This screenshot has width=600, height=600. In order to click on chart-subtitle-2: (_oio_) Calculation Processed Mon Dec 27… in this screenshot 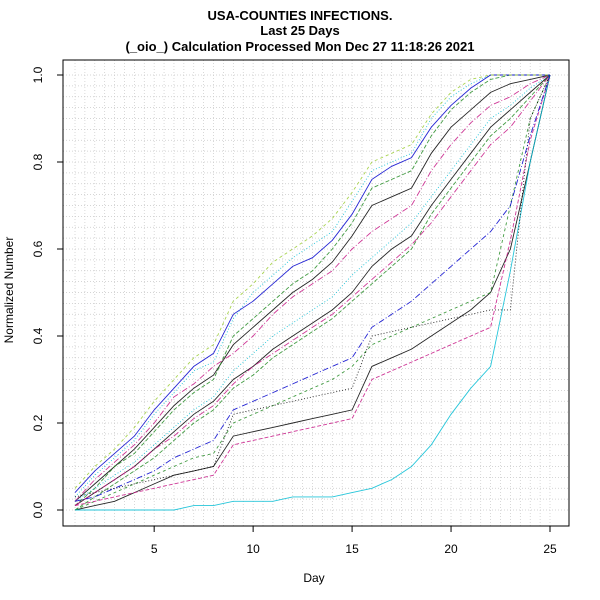, I will do `click(300, 46)`.